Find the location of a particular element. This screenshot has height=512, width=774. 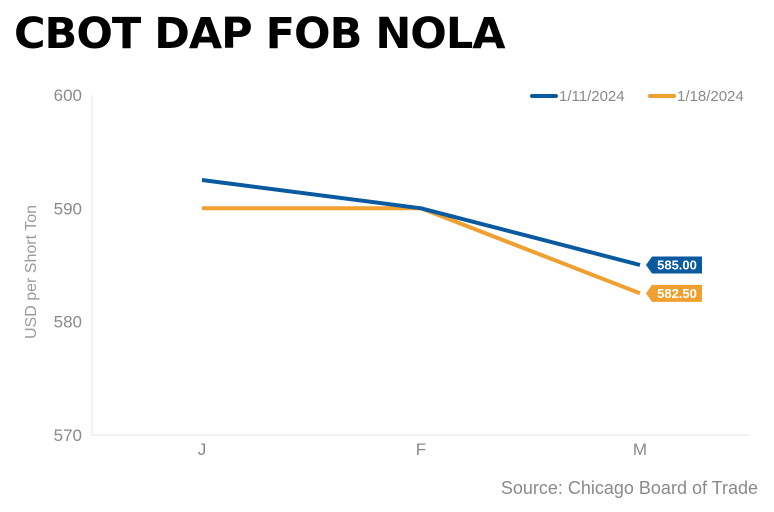

y-axis-ticks: 570 580 590 600 is located at coordinates (68, 265).